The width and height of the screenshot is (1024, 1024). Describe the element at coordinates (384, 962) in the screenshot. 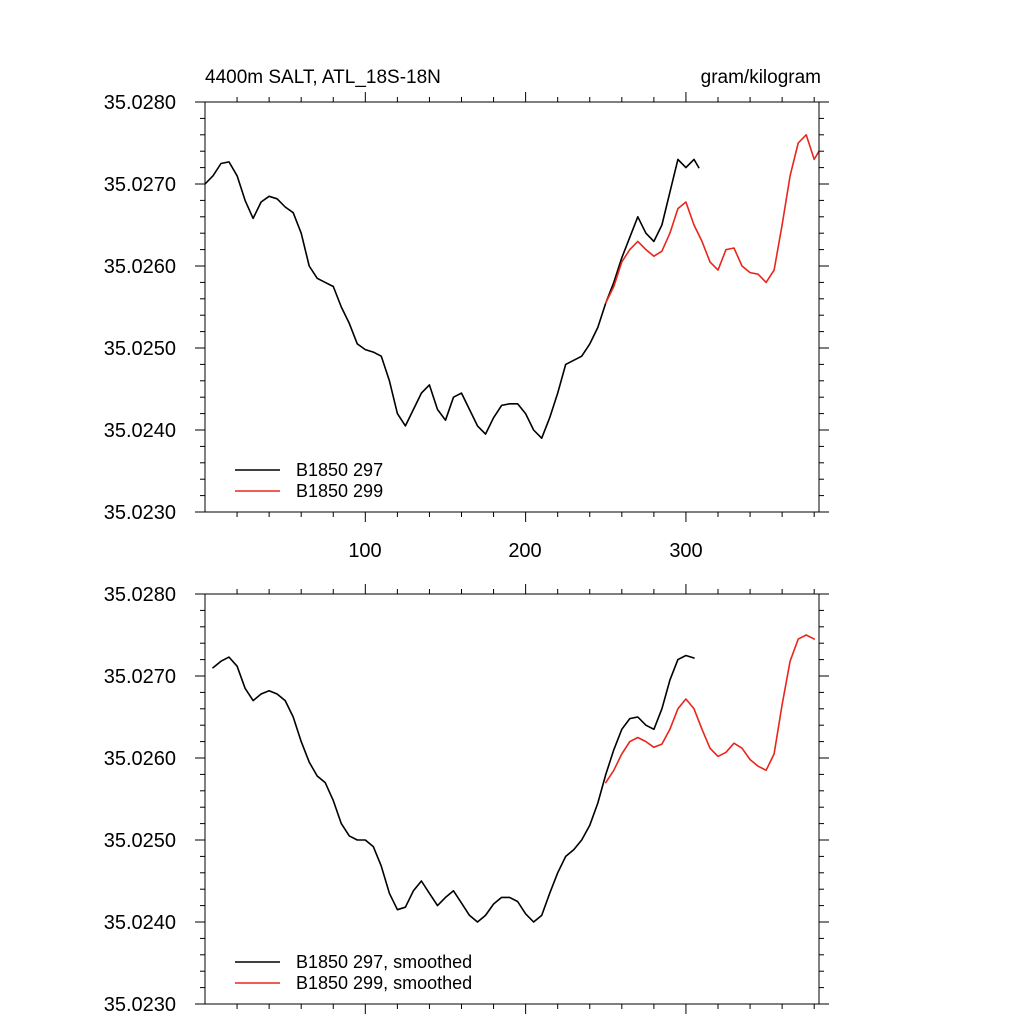

I see `legend-label-b1850-297-smoothed: B1850 297, smoothed` at that location.